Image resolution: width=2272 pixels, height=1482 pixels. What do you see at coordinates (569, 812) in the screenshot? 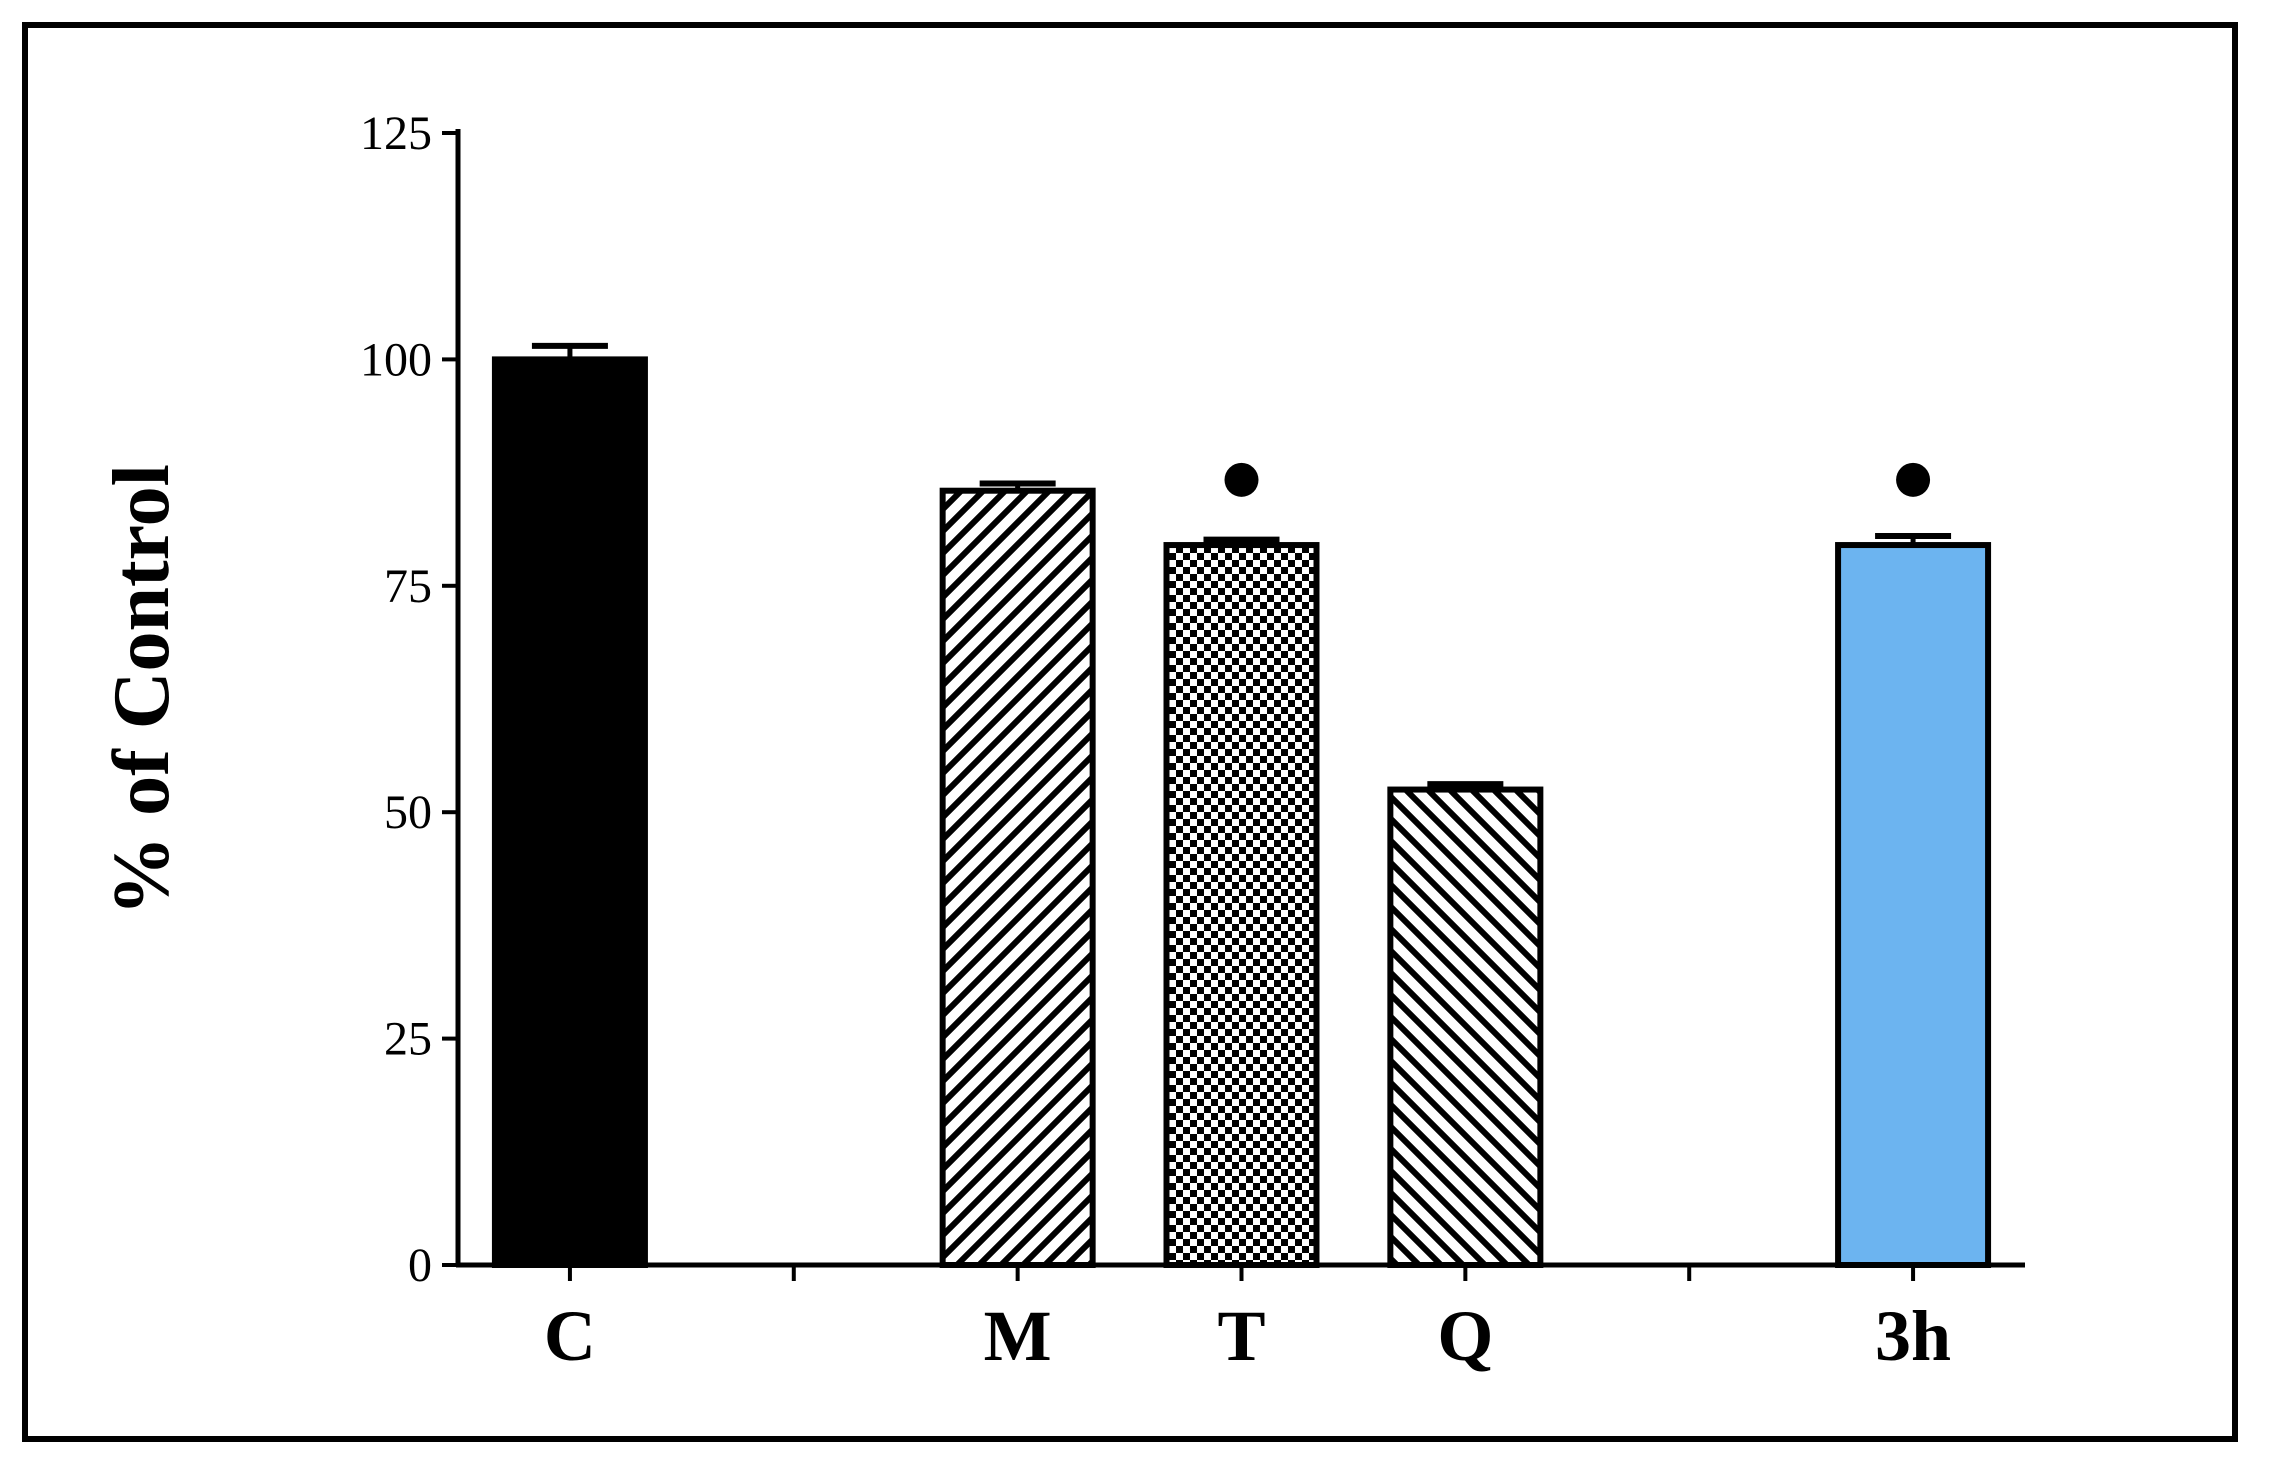
I see `bar-c` at bounding box center [569, 812].